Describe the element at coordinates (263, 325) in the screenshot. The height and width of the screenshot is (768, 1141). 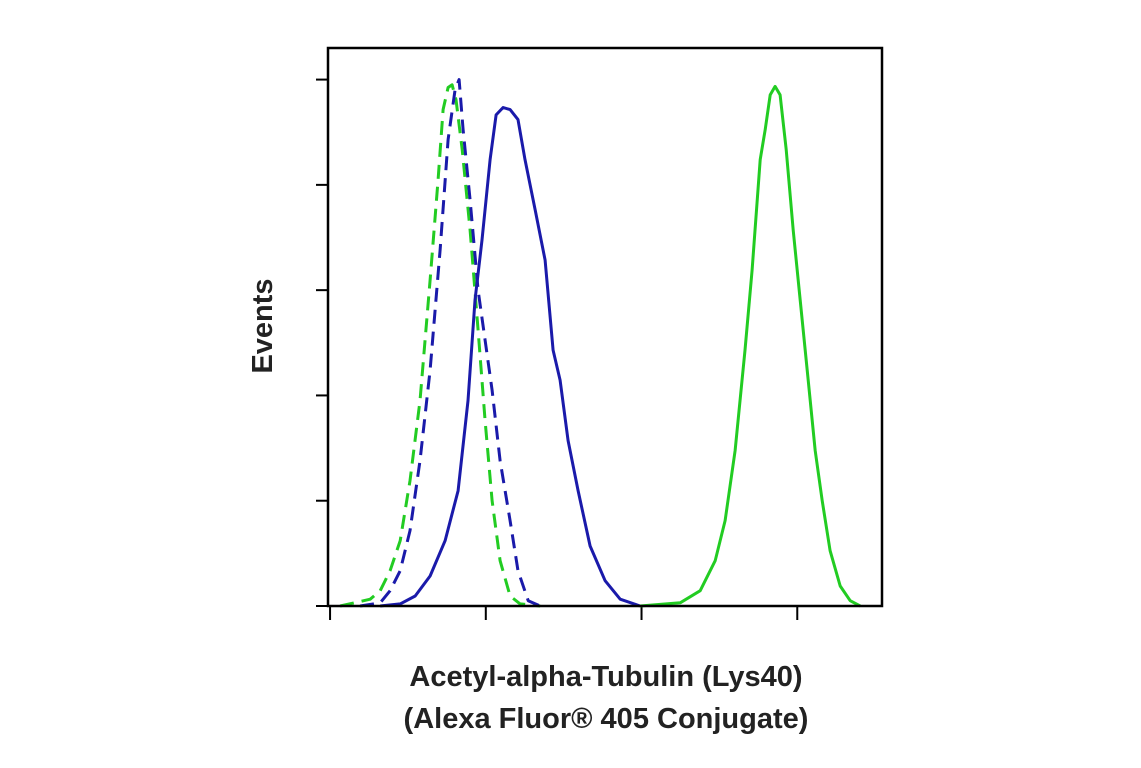
I see `y-axis-label: Events` at that location.